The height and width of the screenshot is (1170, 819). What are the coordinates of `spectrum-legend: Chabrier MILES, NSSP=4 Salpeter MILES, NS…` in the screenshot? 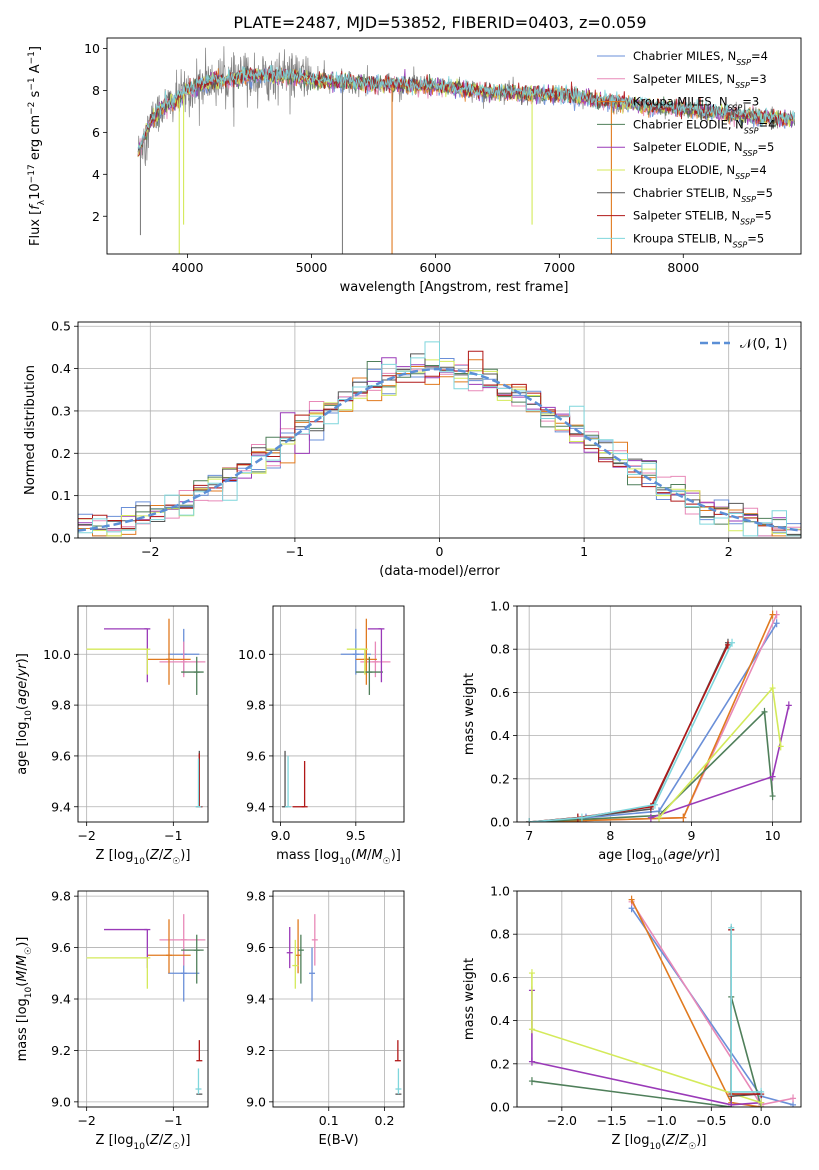 It's located at (686, 149).